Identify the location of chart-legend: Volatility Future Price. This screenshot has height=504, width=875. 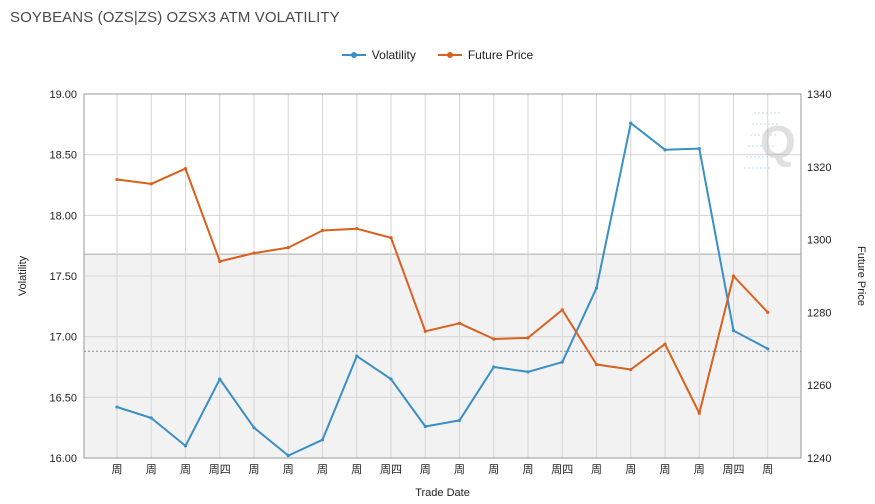
(437, 55).